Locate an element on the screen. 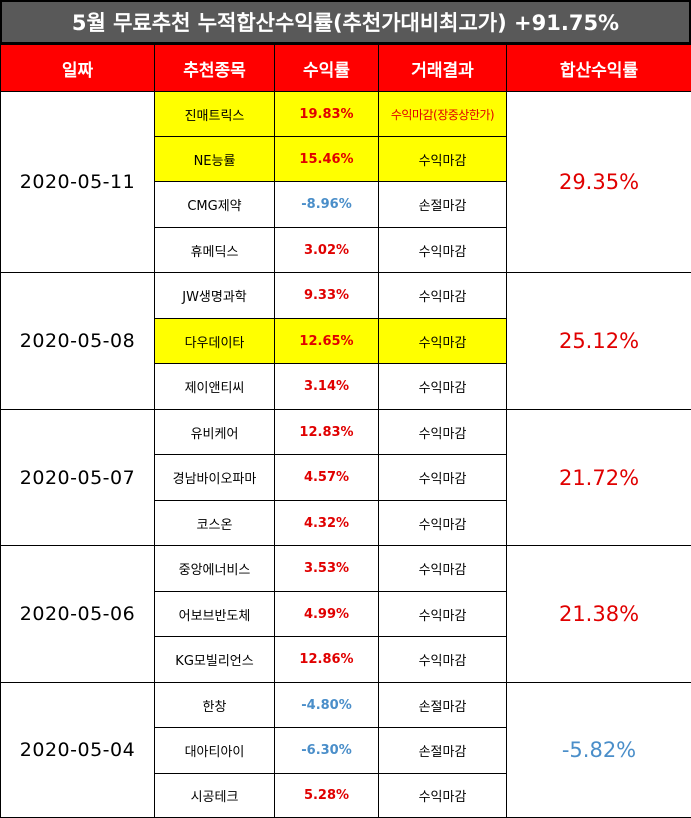 This screenshot has width=691, height=818. stock-name-cell: CMG제약 is located at coordinates (215, 205).